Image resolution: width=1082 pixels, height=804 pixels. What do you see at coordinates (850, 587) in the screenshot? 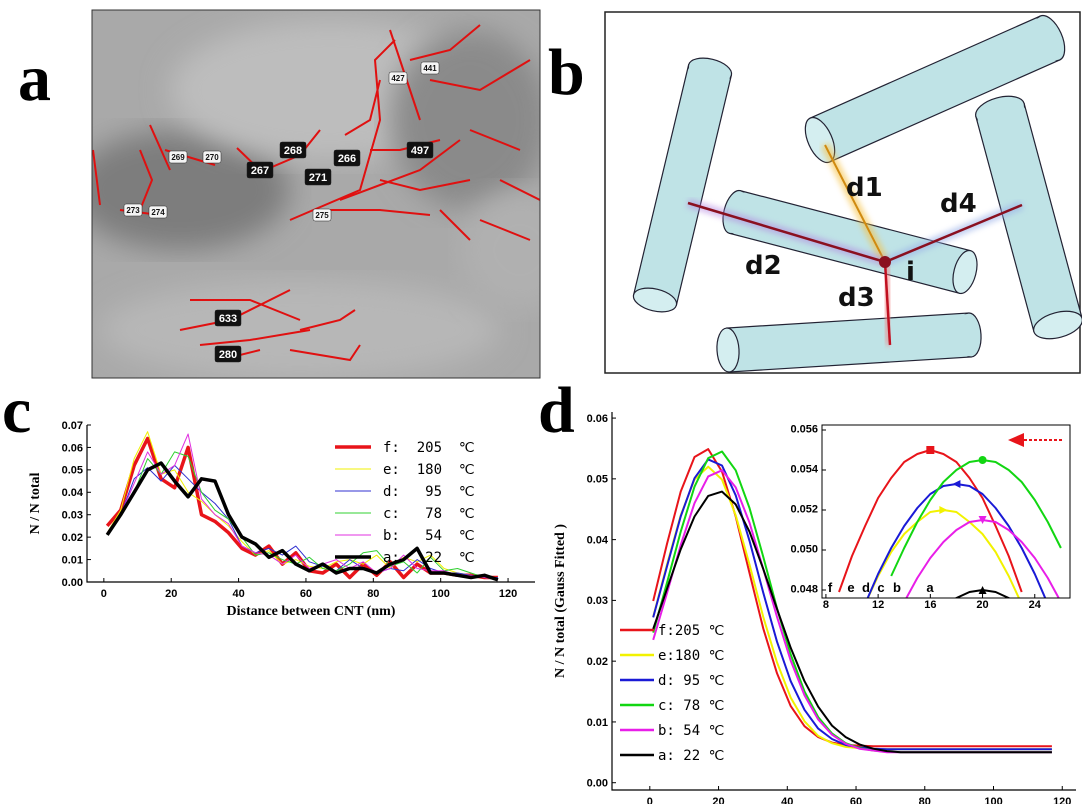
I see `curve-label: e` at bounding box center [850, 587].